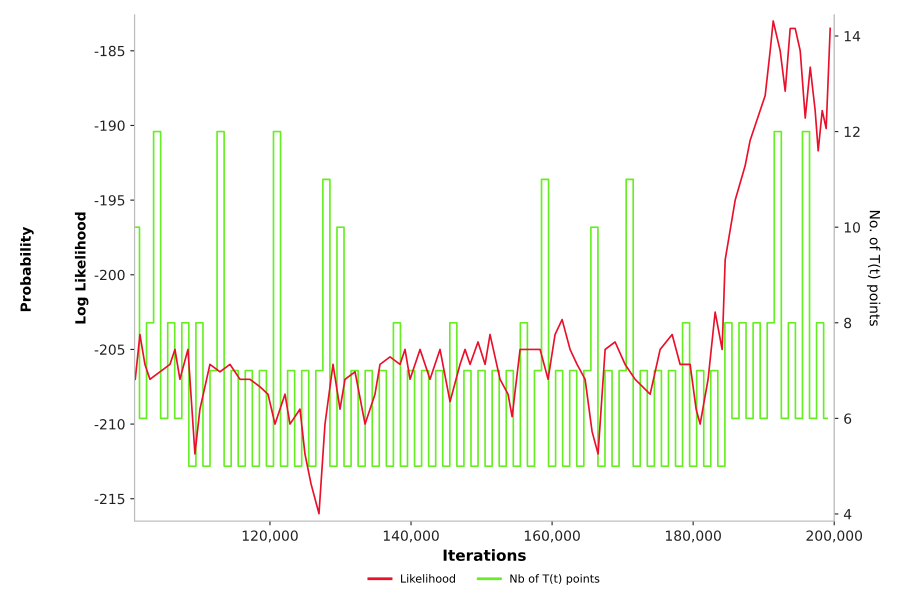 The image size is (897, 599). What do you see at coordinates (848, 323) in the screenshot?
I see `y2-tick-label: 8` at bounding box center [848, 323].